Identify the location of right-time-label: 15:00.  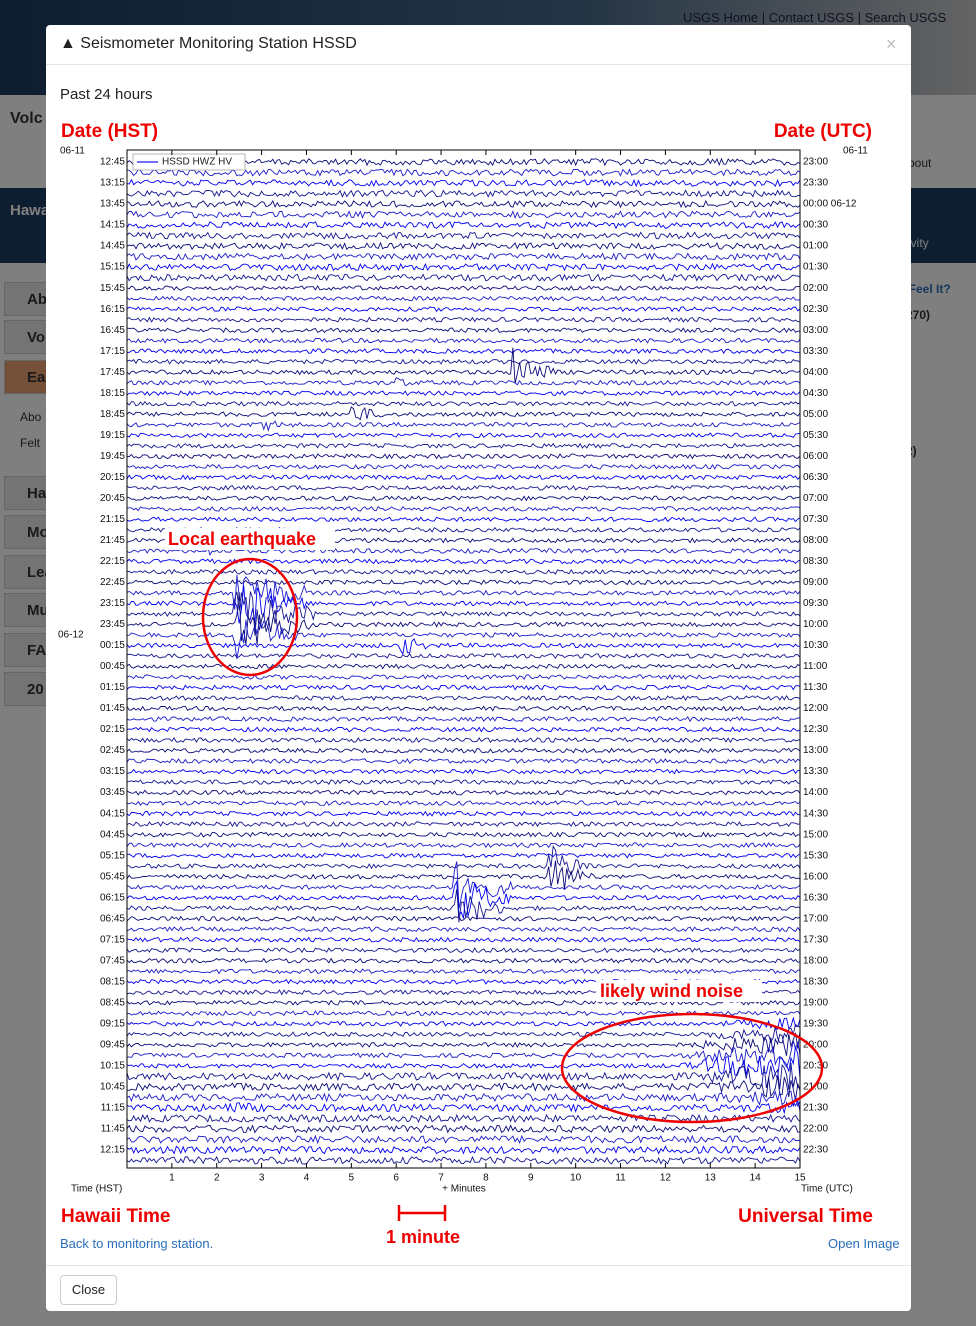
(815, 834).